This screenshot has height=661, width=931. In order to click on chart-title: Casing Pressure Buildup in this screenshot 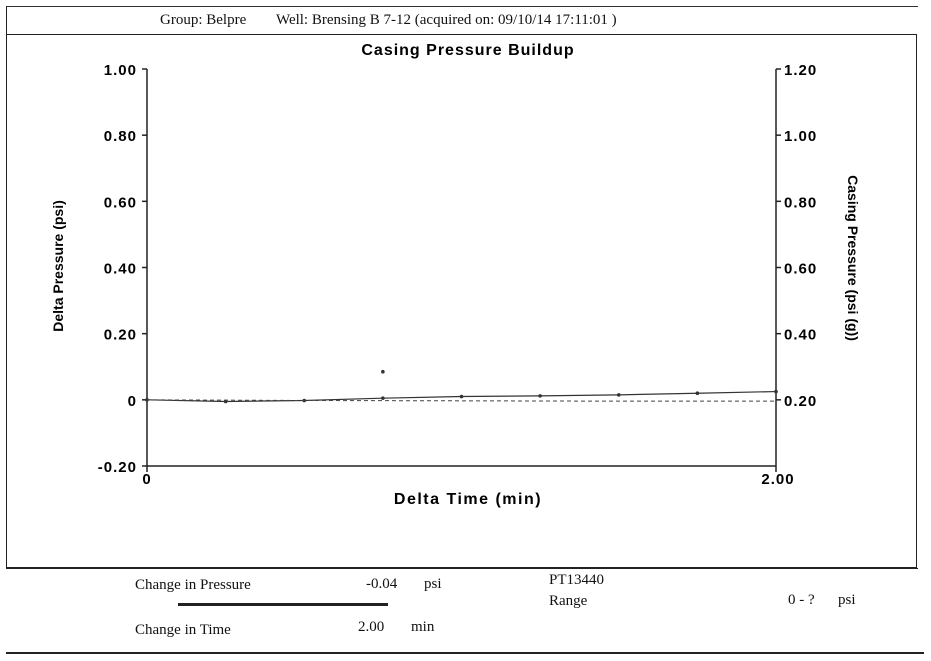, I will do `click(467, 50)`.